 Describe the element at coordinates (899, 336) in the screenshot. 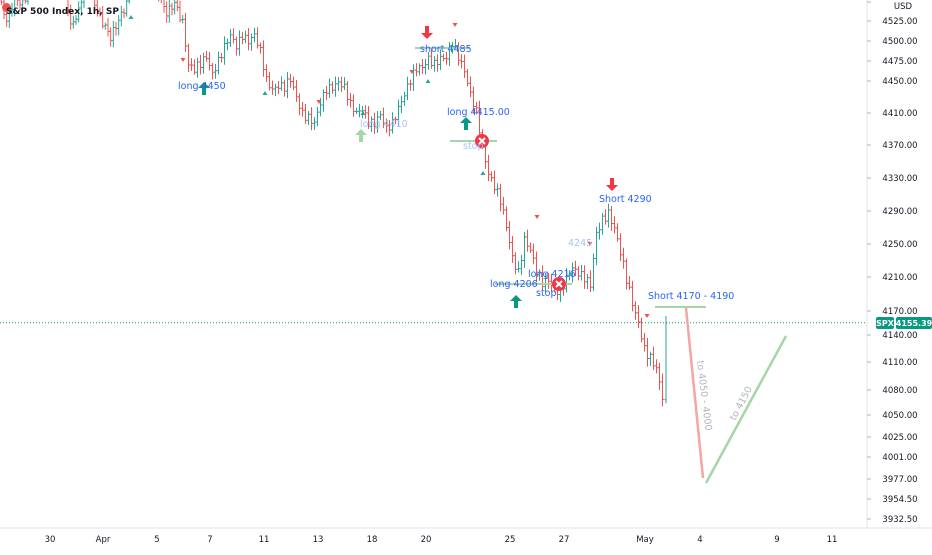

I see `price-tick-label: 4140.00` at that location.